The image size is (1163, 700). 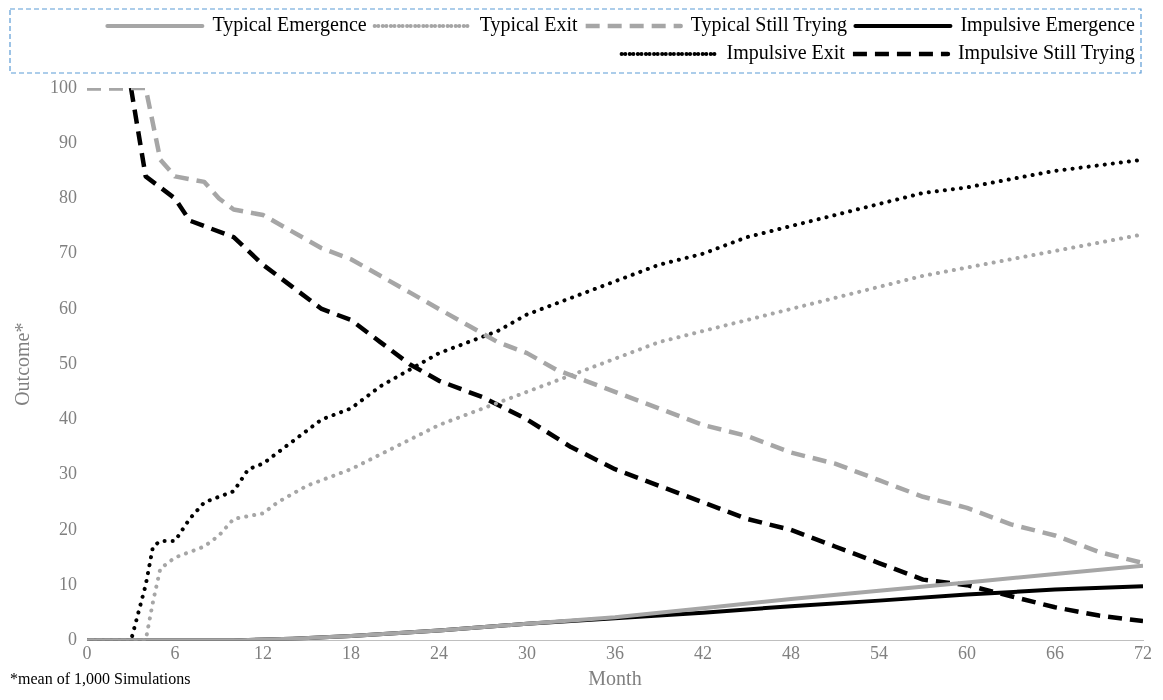 I want to click on legend-label: Typical Exit, so click(x=529, y=25).